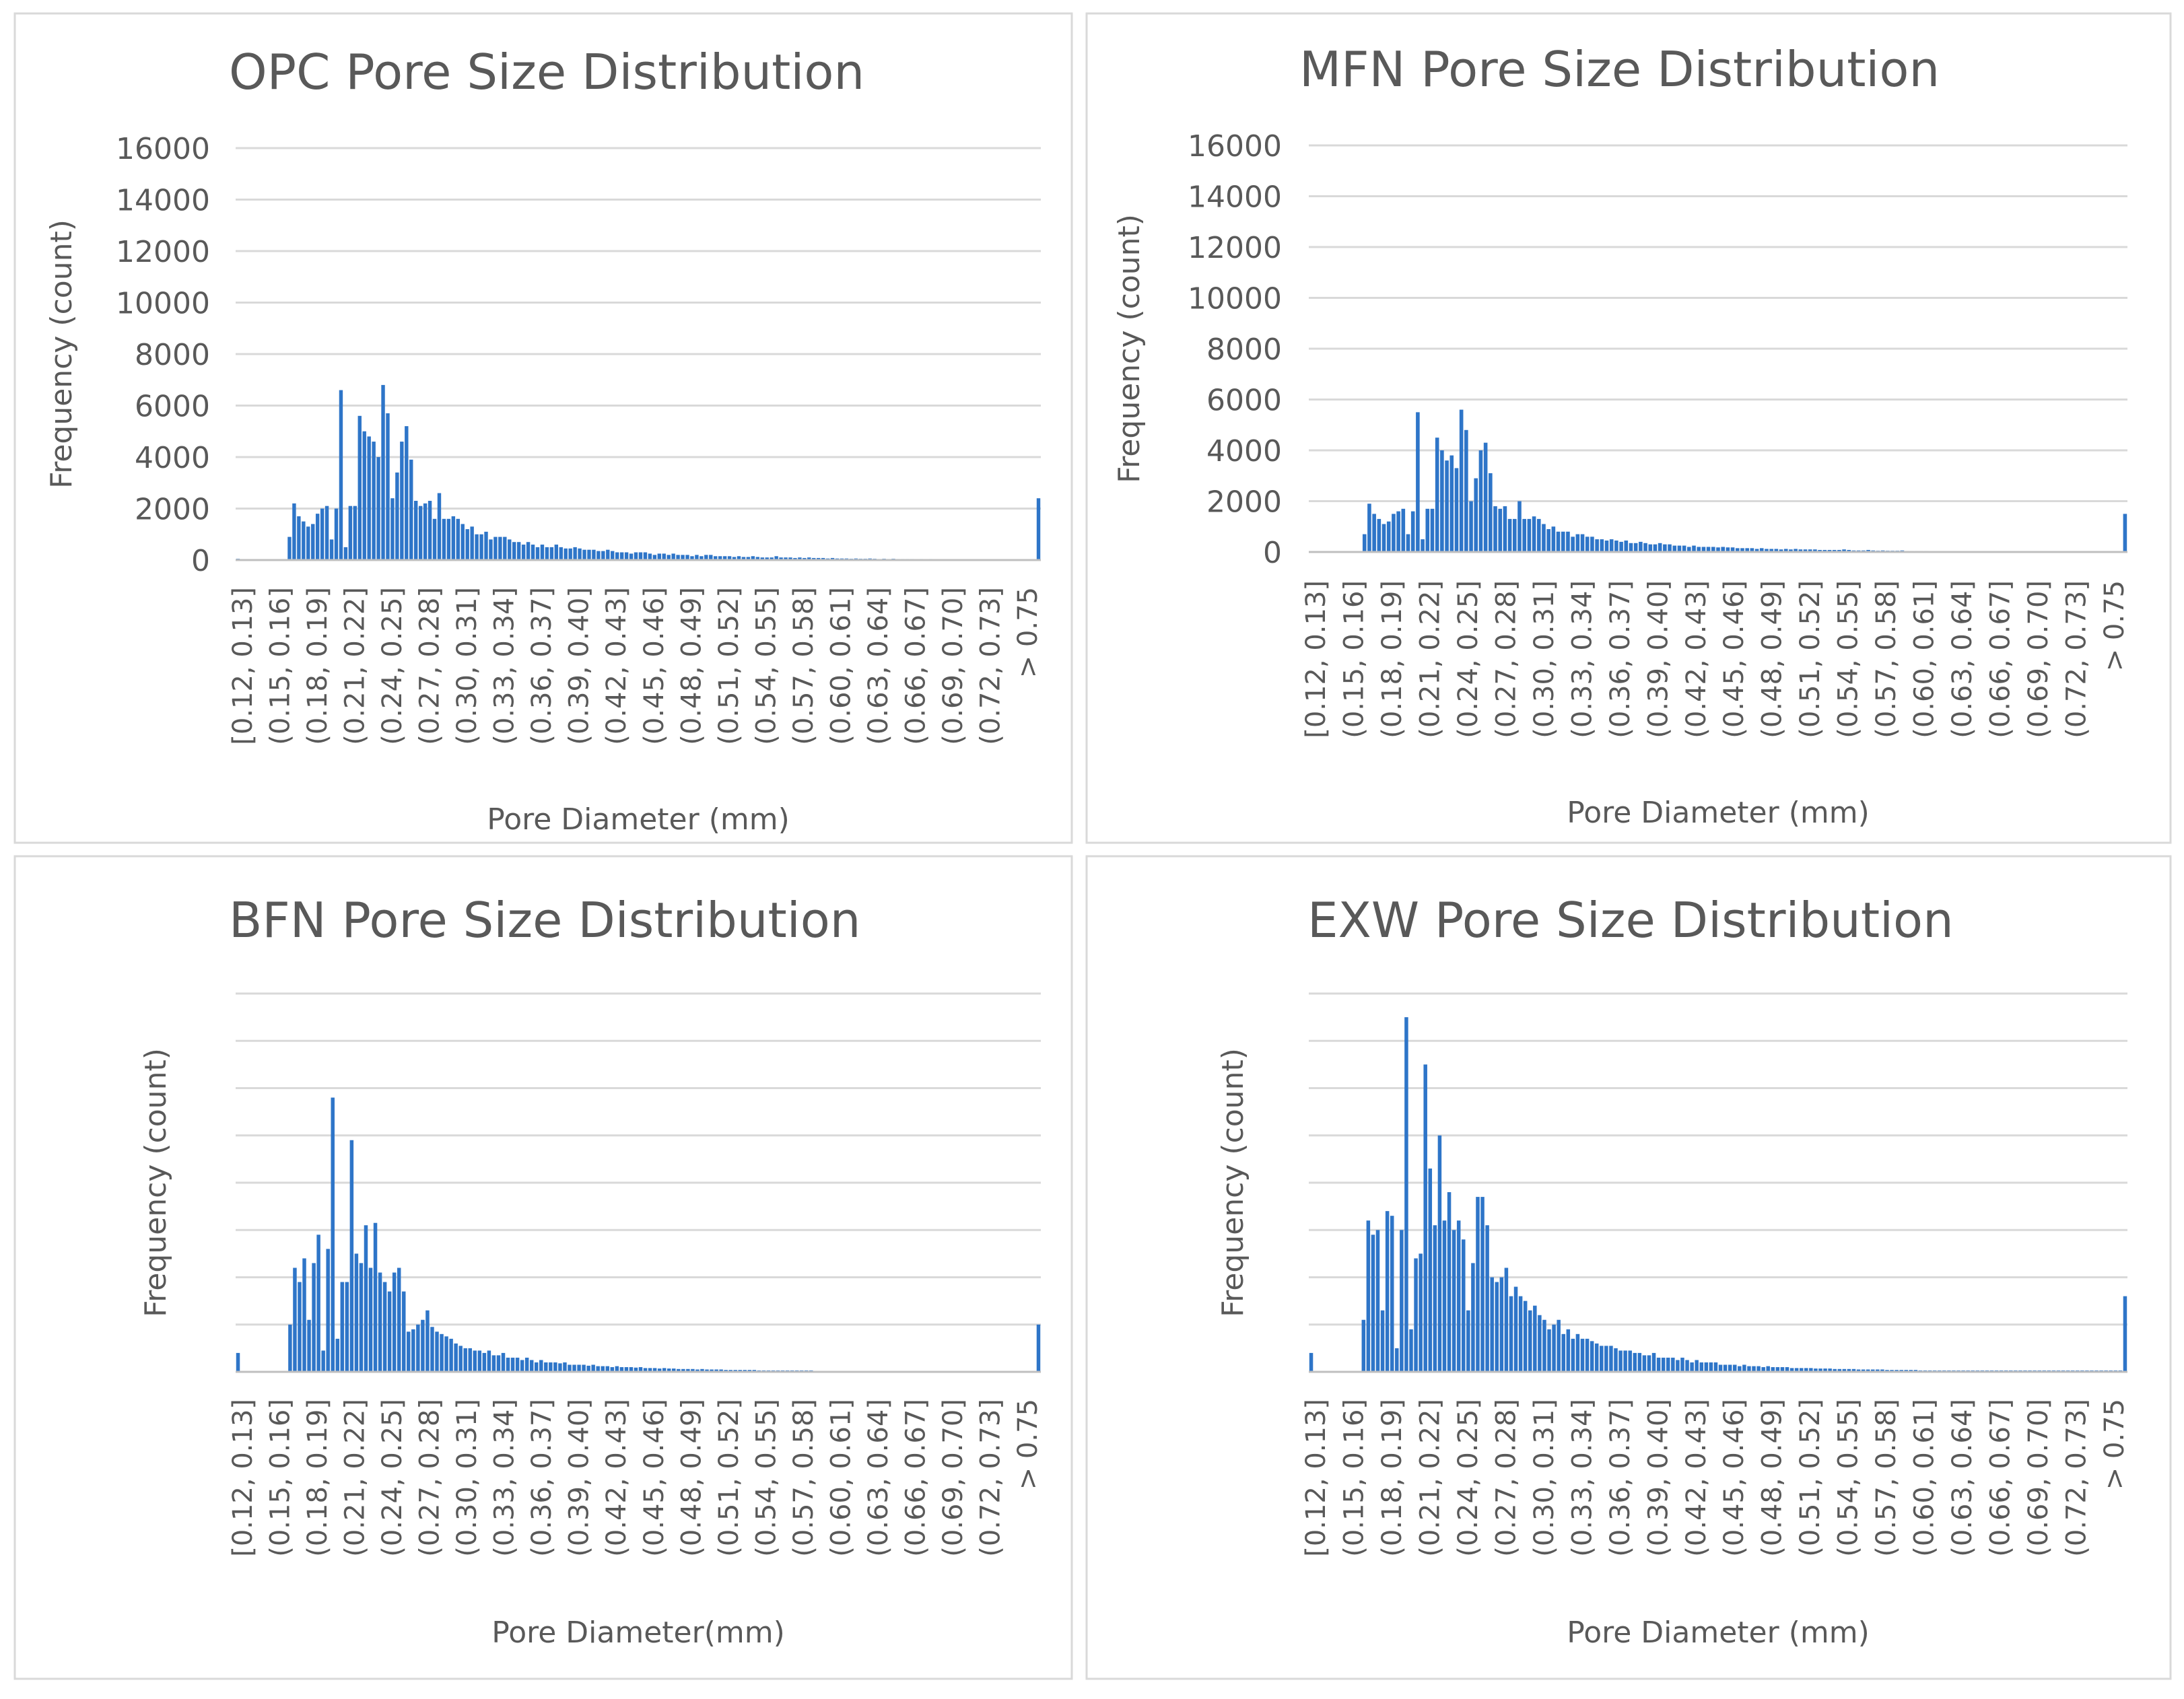 This screenshot has width=2184, height=1699. What do you see at coordinates (616, 666) in the screenshot?
I see `x-category-label: (0.42, 0.43]` at bounding box center [616, 666].